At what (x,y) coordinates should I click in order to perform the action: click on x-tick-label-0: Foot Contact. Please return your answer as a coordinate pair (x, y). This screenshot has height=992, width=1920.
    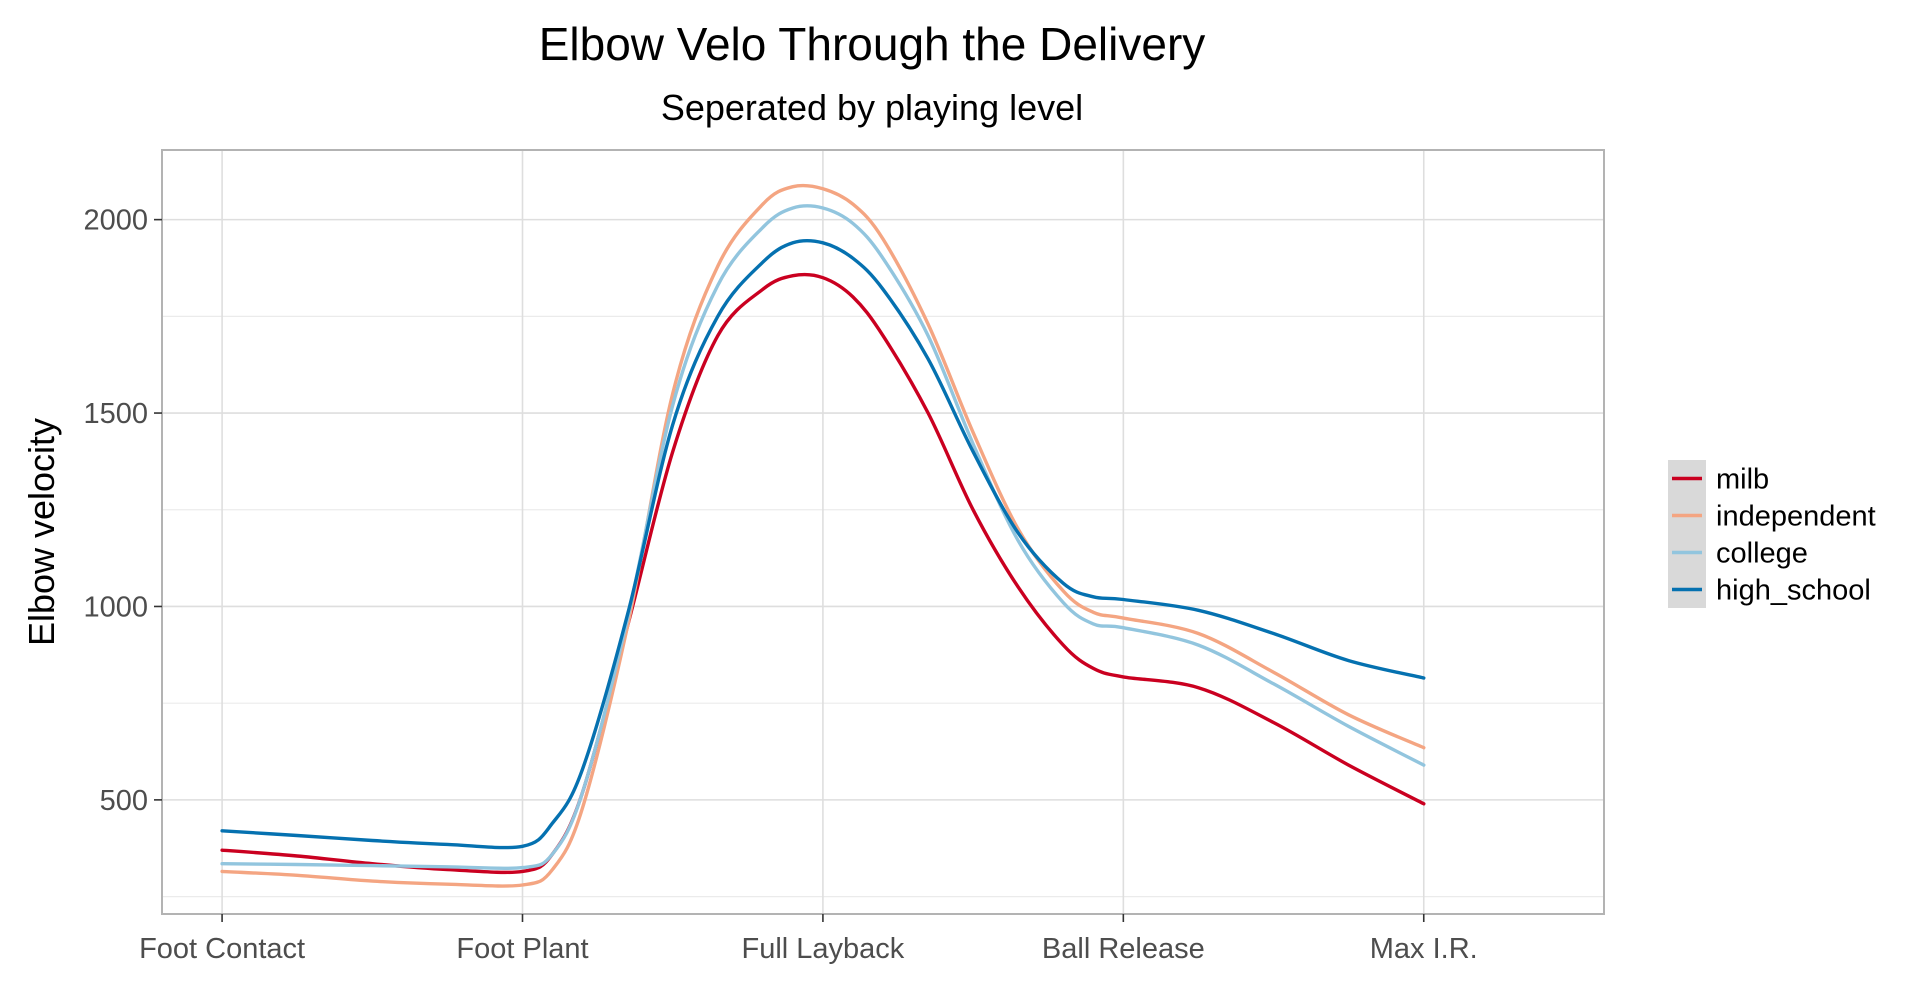
    Looking at the image, I should click on (222, 949).